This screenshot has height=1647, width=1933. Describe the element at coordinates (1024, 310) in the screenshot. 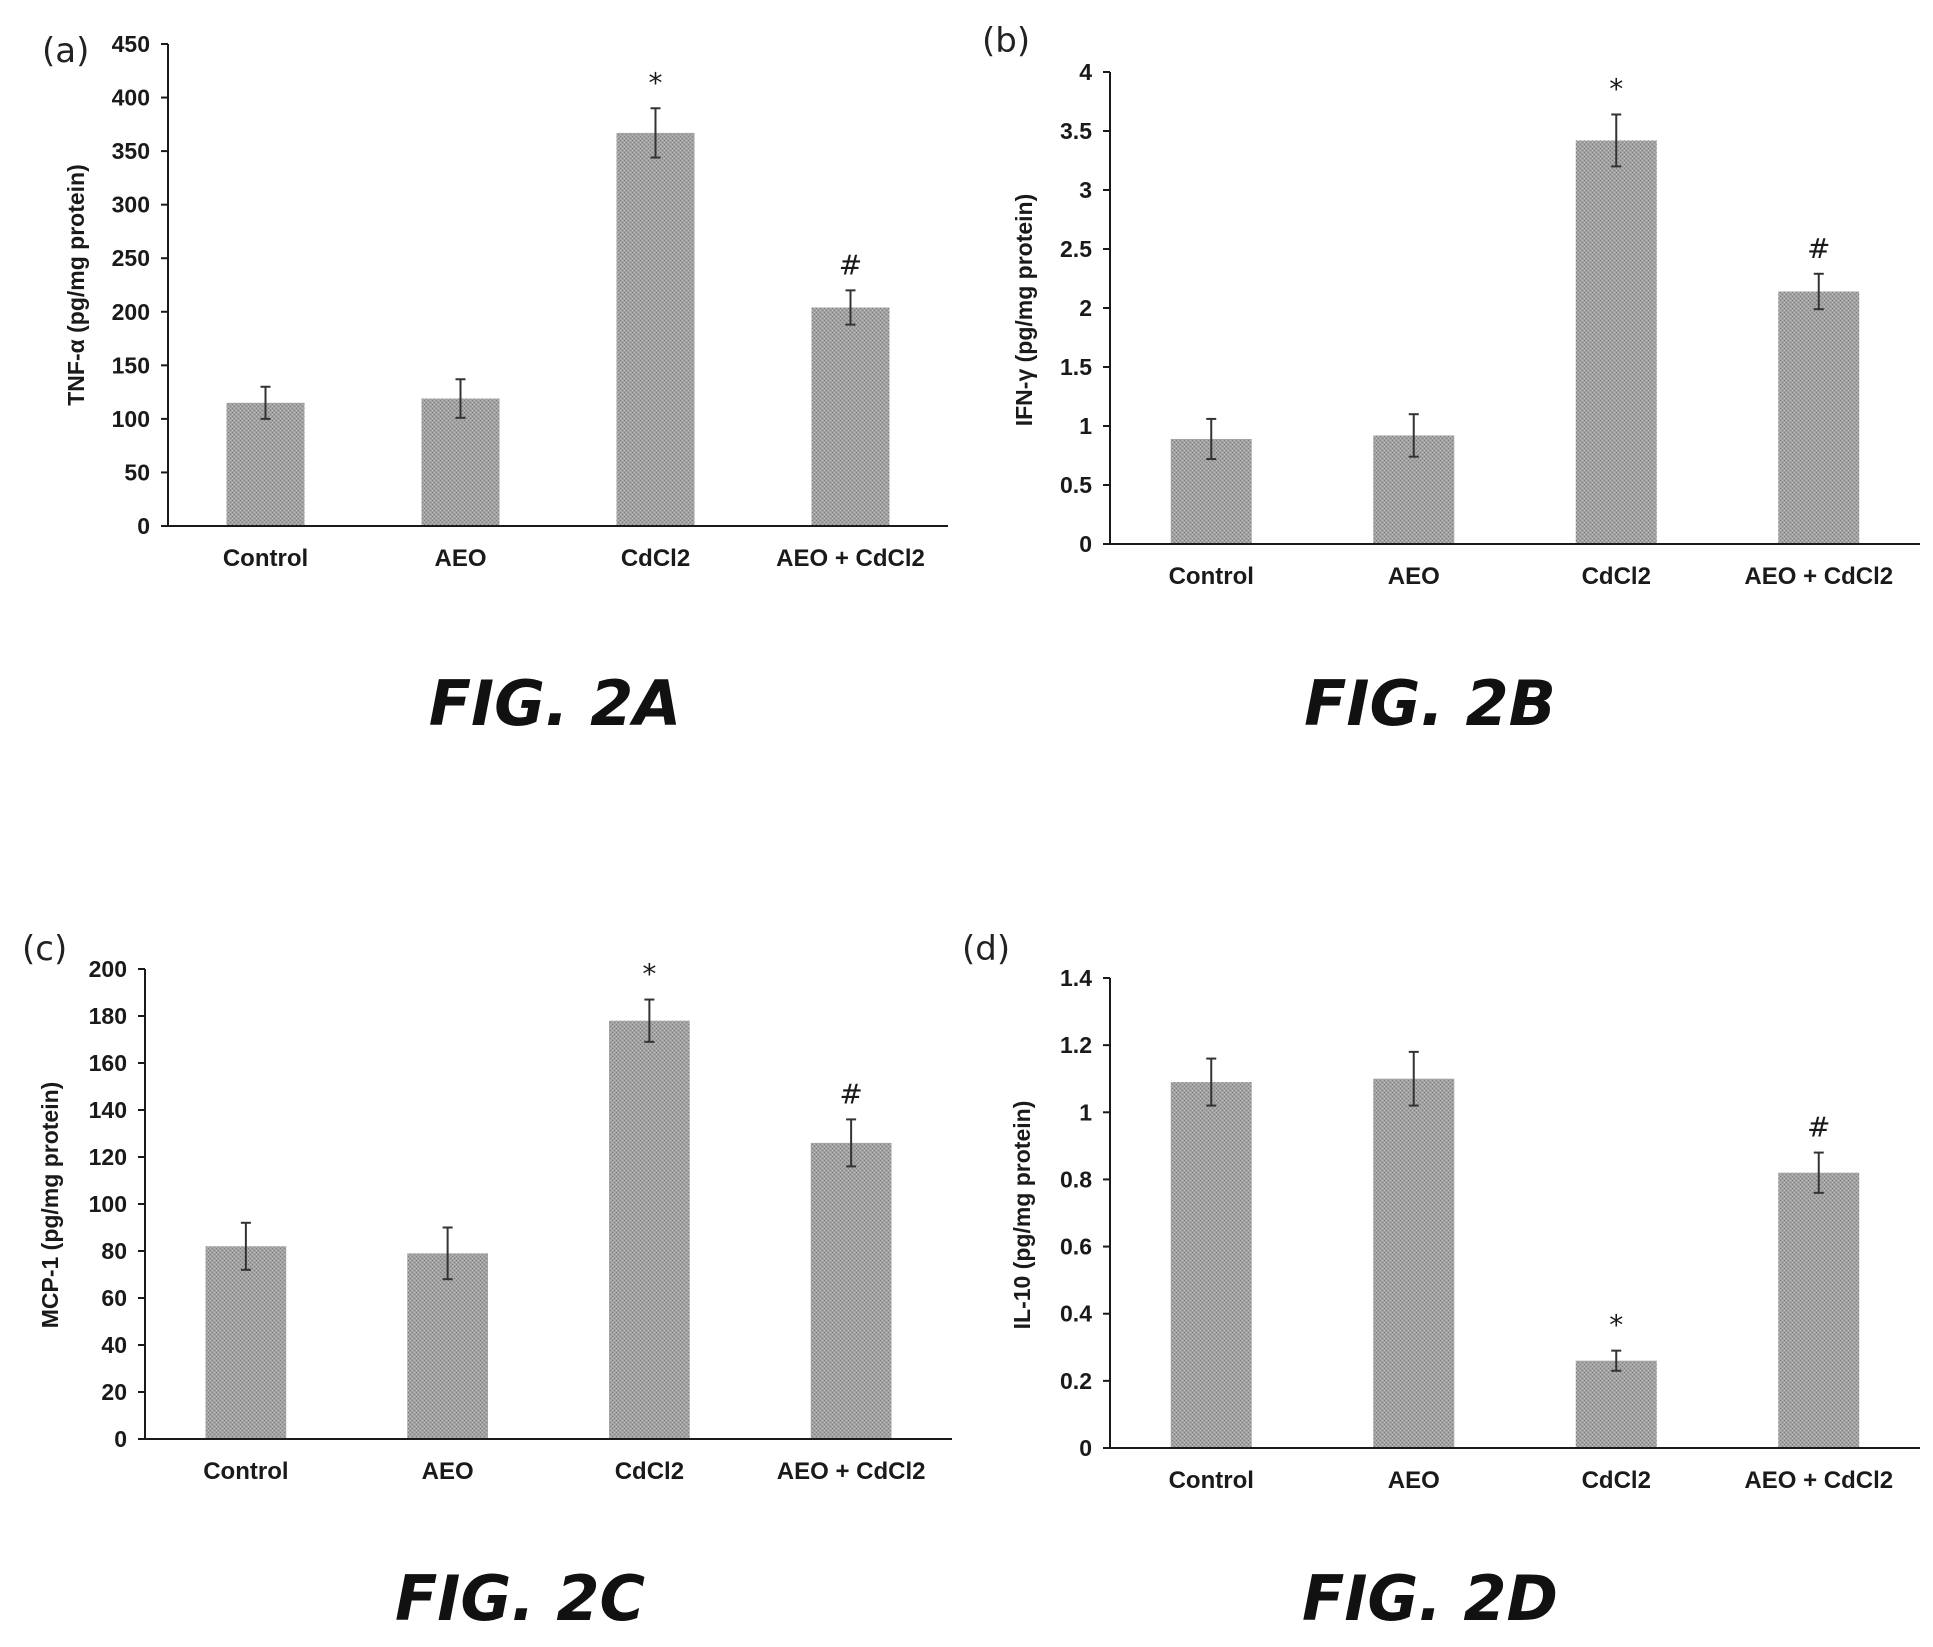

I see `y-axis-label: IFN-γ (pg/mg protein)` at that location.